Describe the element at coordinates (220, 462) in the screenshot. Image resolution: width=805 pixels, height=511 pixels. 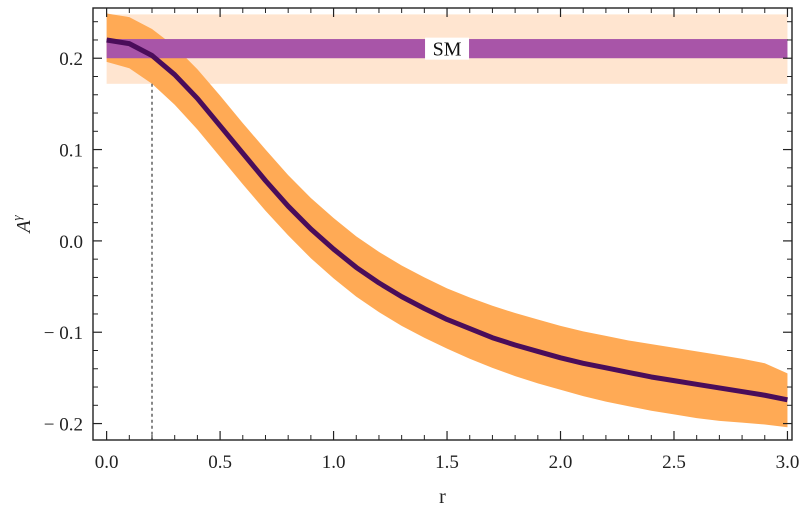
I see `x-tick-label: 0.5` at that location.